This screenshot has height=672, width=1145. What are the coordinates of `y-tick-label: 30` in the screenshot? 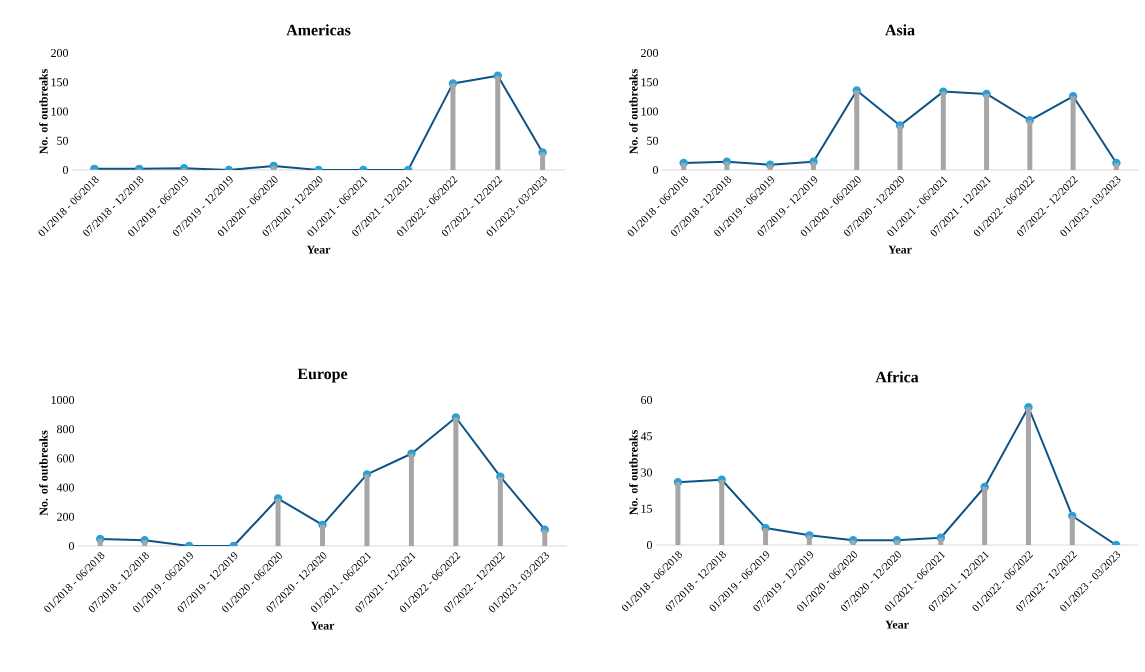 It's located at (647, 472).